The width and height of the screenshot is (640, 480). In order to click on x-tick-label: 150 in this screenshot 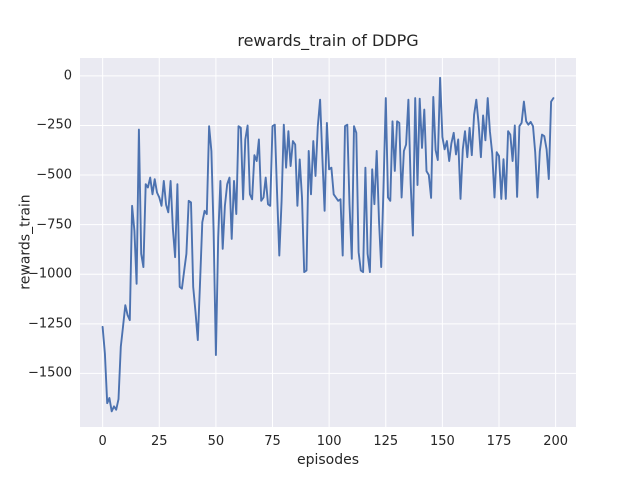, I will do `click(442, 441)`.